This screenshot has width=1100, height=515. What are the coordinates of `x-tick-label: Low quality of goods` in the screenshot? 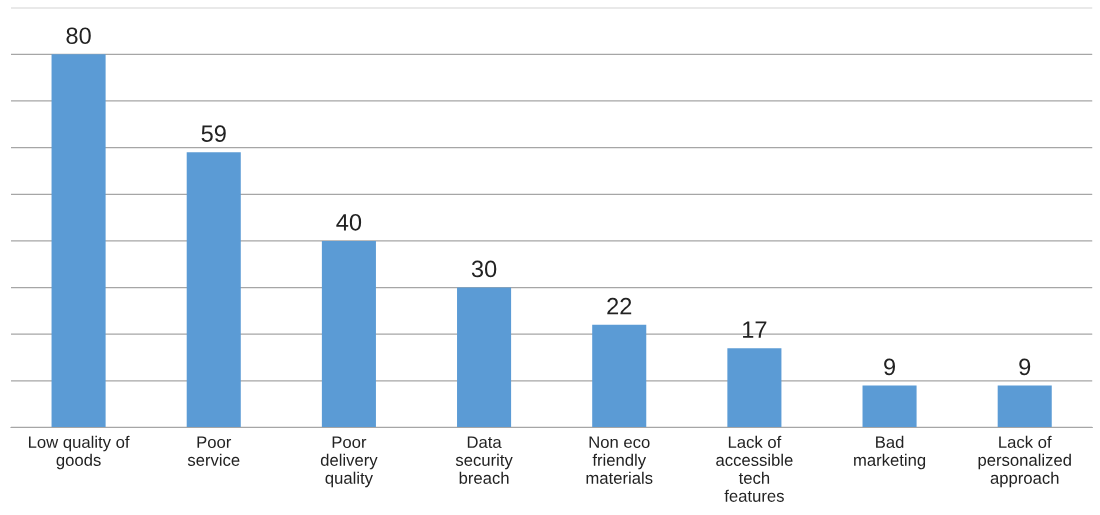 It's located at (79, 452).